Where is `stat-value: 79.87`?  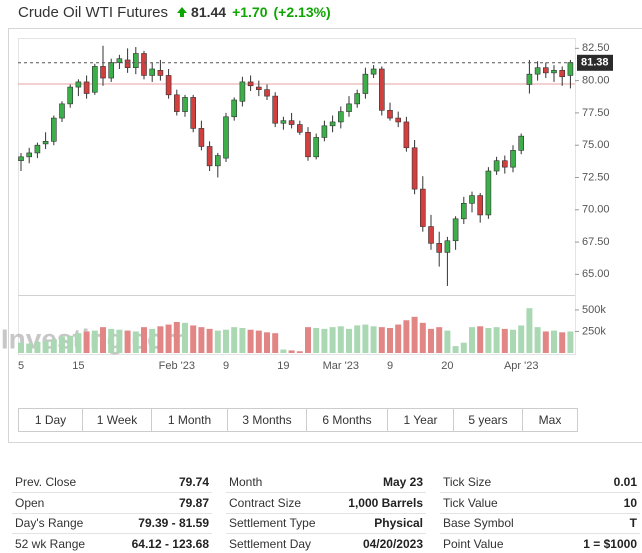 stat-value: 79.87 is located at coordinates (193, 503).